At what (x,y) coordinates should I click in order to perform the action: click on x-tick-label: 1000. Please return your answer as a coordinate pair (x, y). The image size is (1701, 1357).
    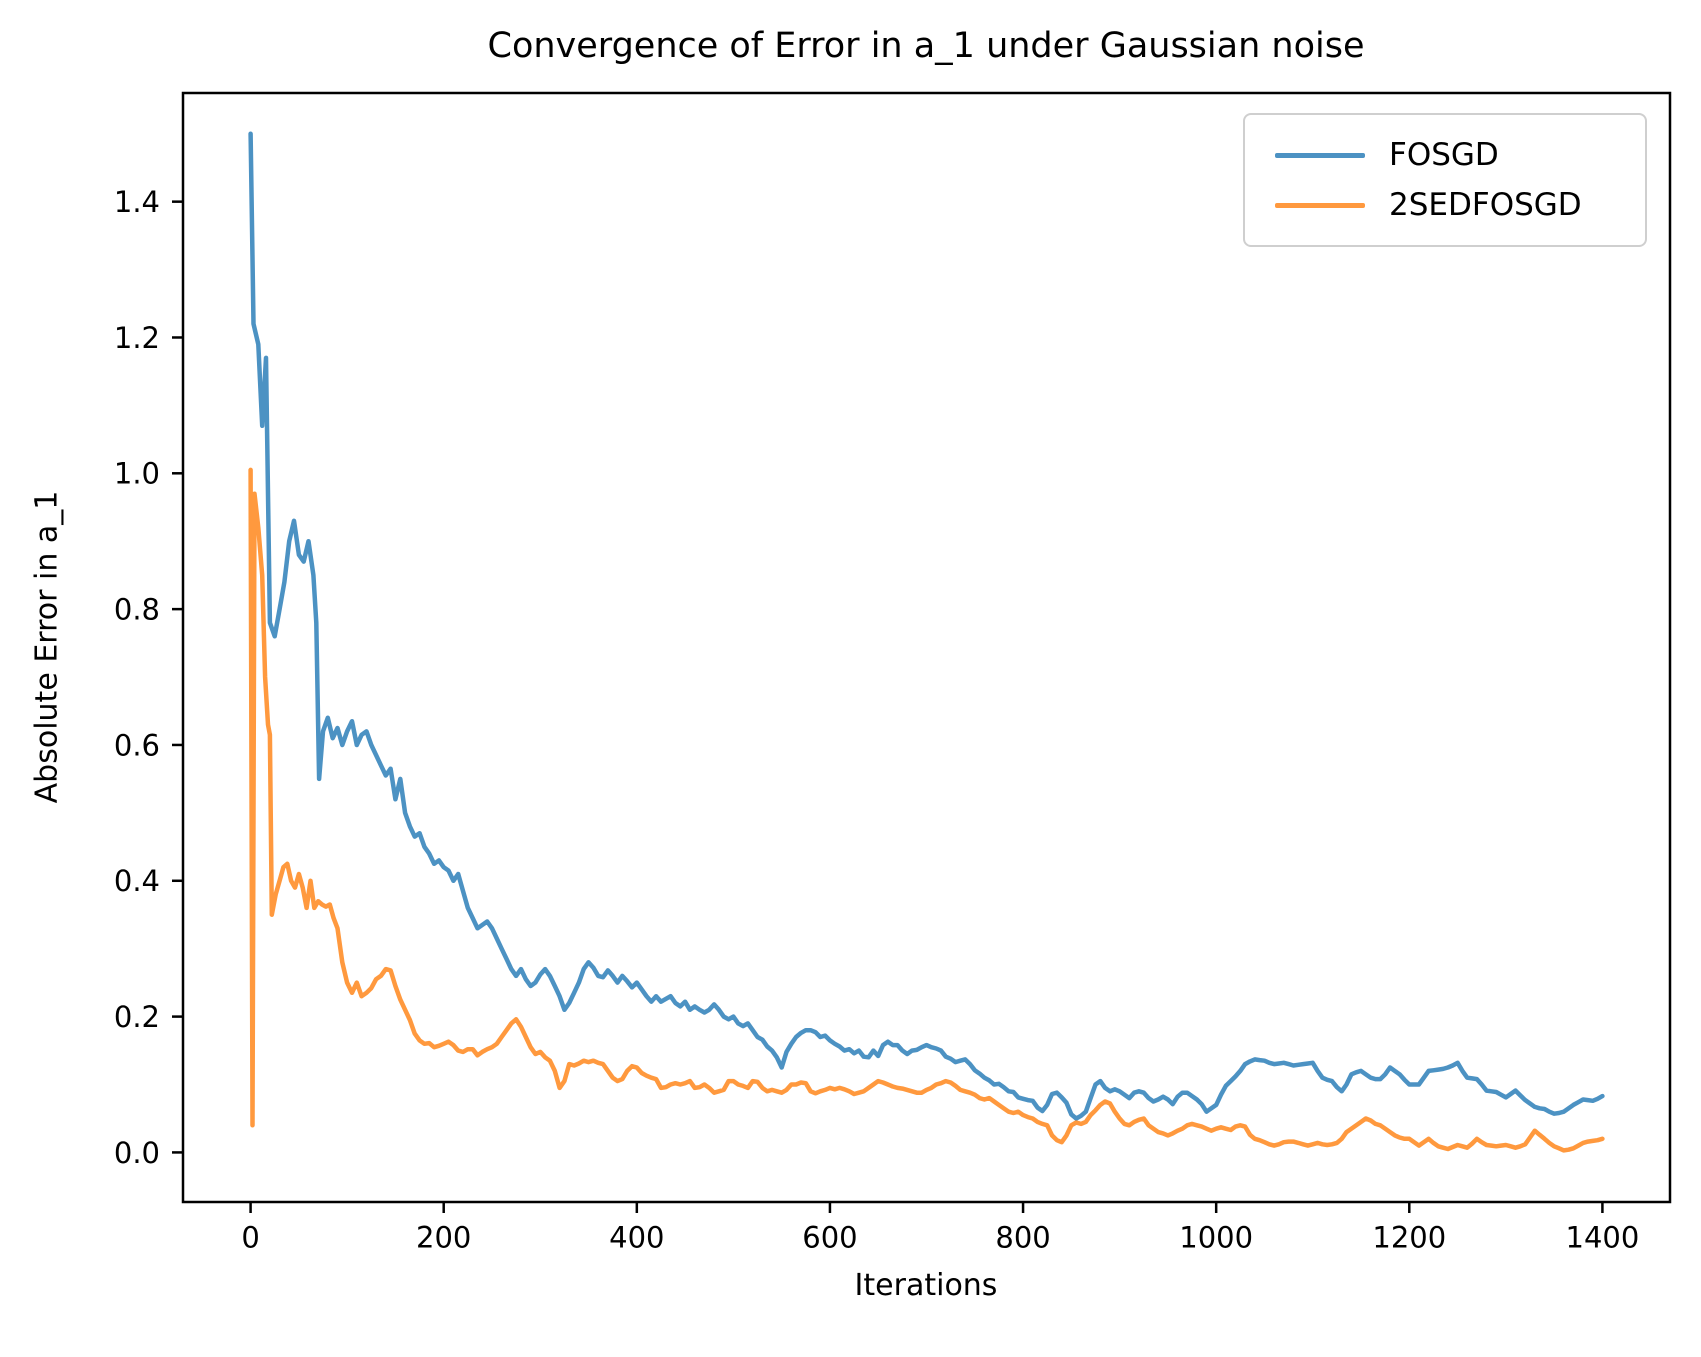
    Looking at the image, I should click on (1216, 1238).